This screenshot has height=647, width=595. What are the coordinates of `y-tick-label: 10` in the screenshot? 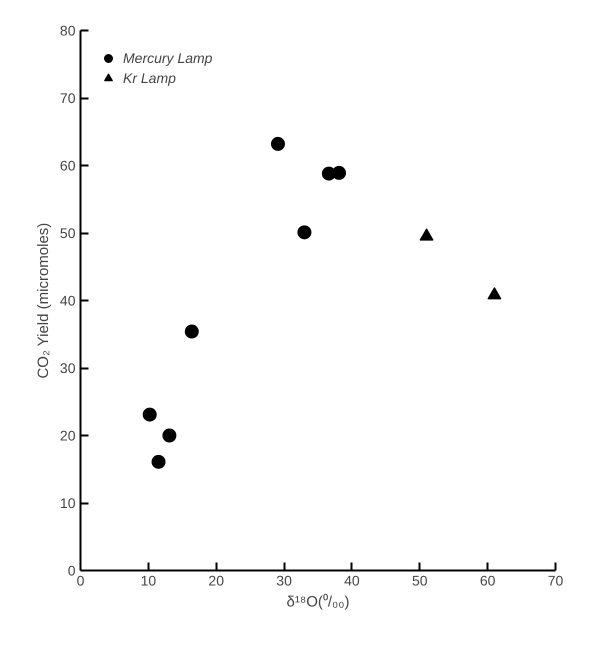 It's located at (68, 503).